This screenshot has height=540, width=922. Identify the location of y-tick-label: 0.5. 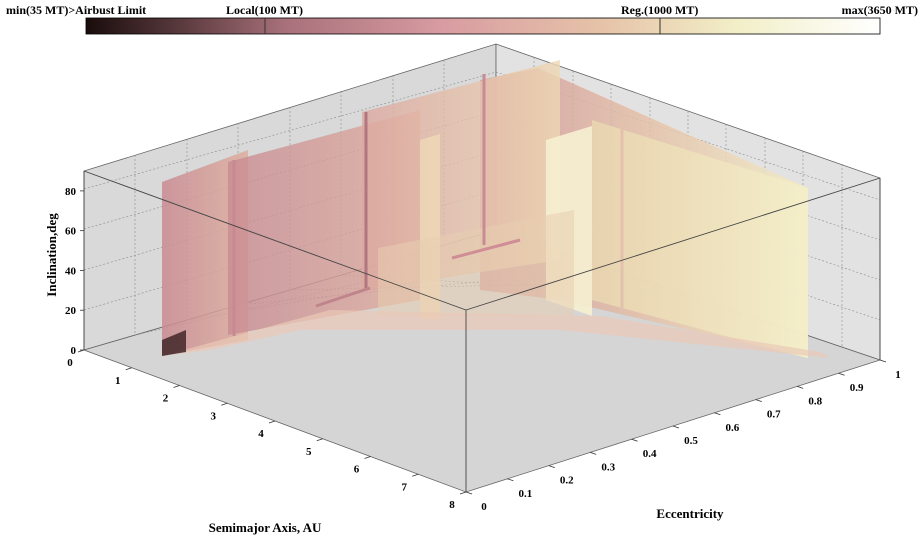
(691, 441).